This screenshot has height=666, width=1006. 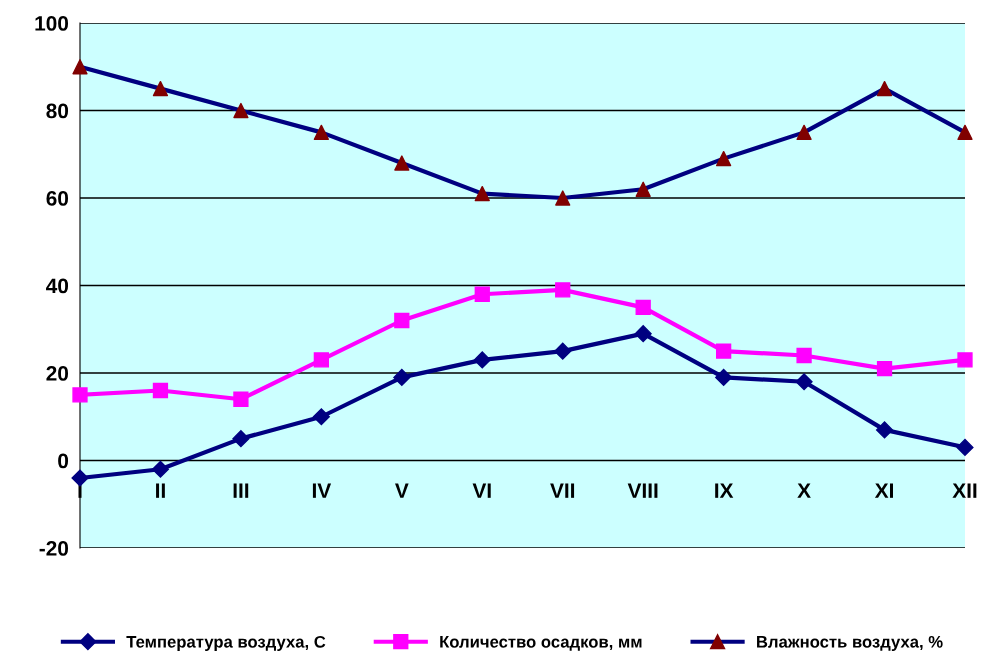 I want to click on x-tick-label: X, so click(x=804, y=490).